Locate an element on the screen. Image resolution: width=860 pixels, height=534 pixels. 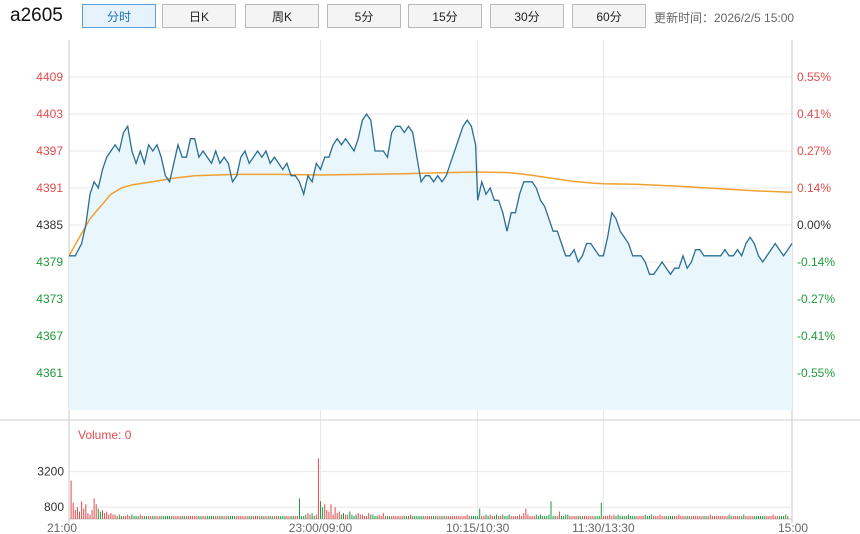
price-tick-label: 4379 is located at coordinates (49, 262).